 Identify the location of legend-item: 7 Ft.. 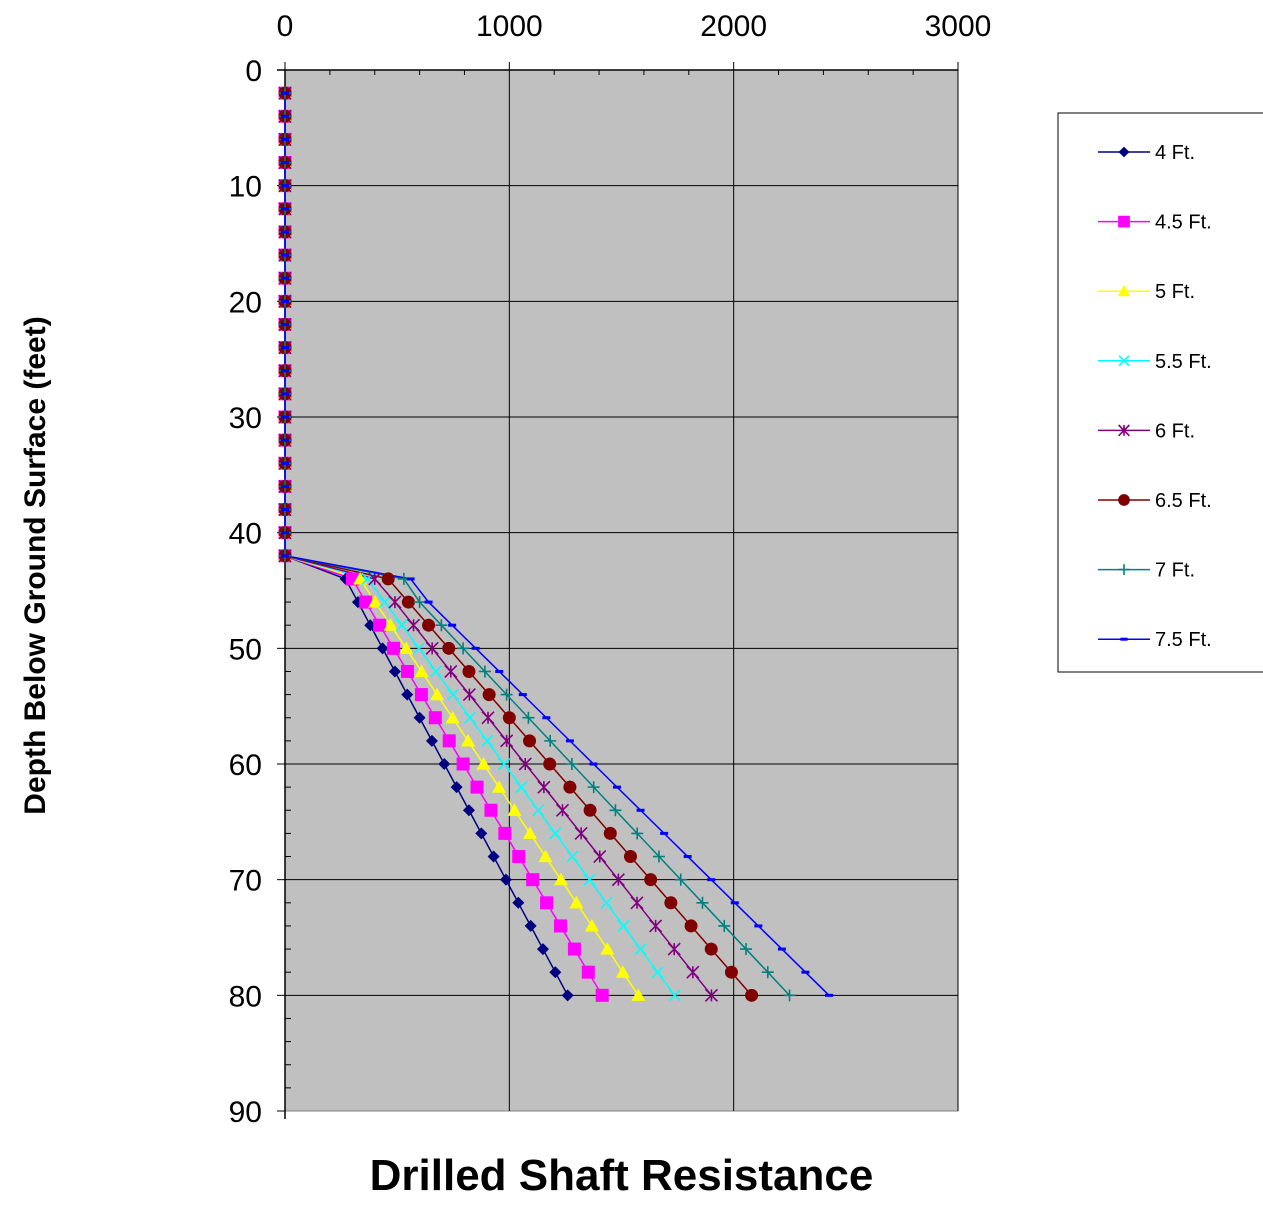
(1146, 571).